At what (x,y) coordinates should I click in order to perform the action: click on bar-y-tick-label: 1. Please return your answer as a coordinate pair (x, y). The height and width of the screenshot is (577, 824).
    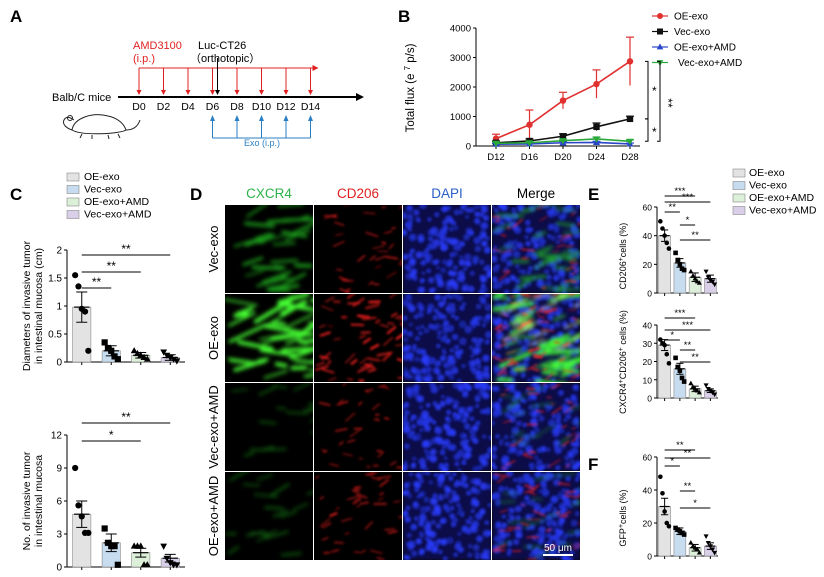
    Looking at the image, I should click on (59, 307).